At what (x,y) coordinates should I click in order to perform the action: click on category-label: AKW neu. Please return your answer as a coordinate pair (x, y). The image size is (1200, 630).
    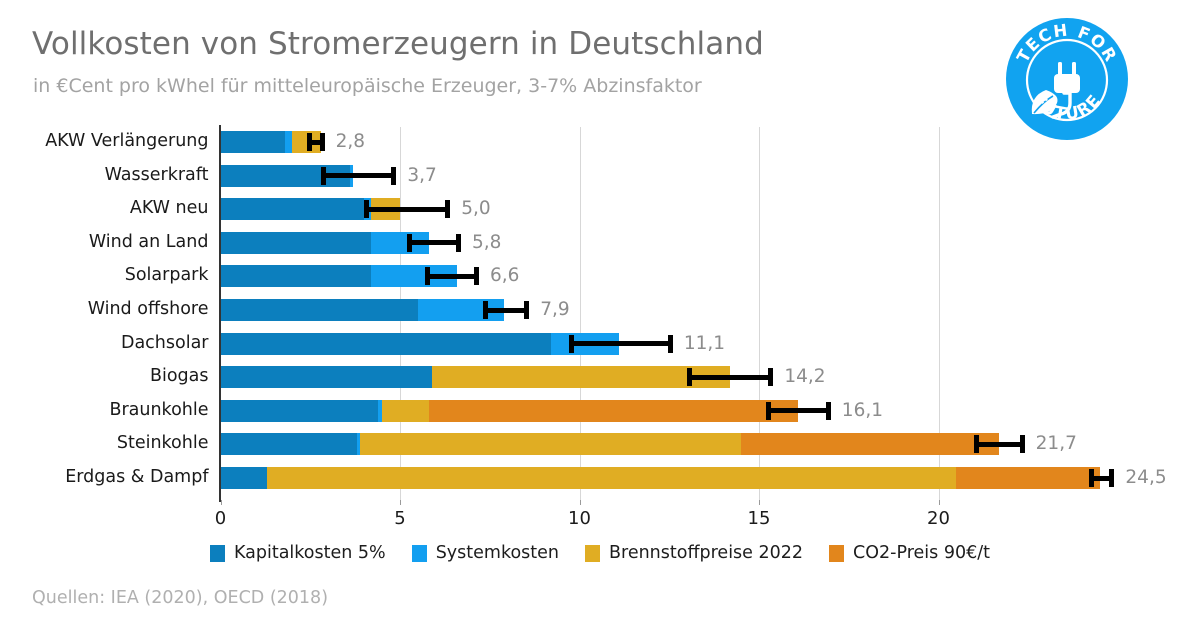
    Looking at the image, I should click on (169, 208).